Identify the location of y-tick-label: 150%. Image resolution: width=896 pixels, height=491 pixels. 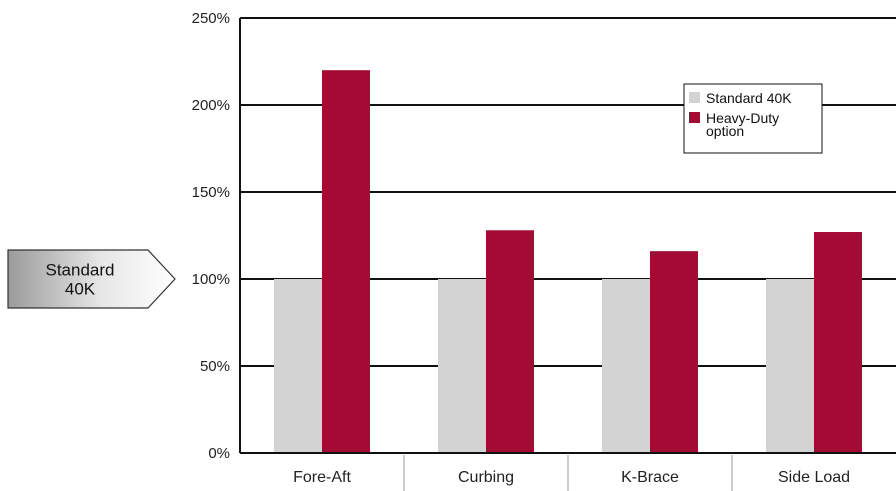
(211, 192).